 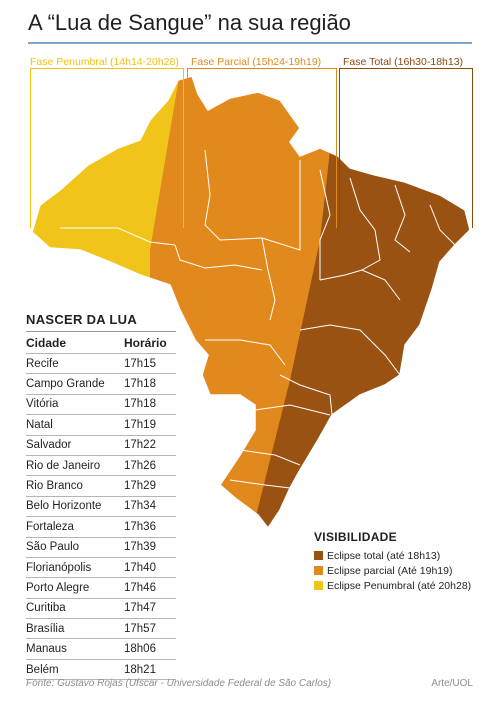 I want to click on city-cell: Salvador, so click(x=49, y=445).